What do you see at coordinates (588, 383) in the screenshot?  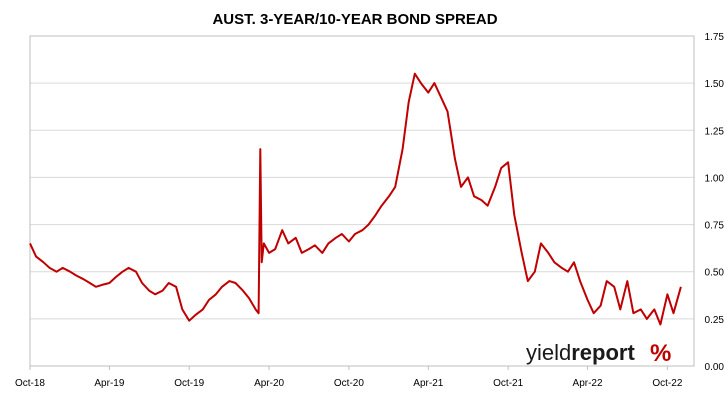 I see `x-tick-label: Apr-22` at bounding box center [588, 383].